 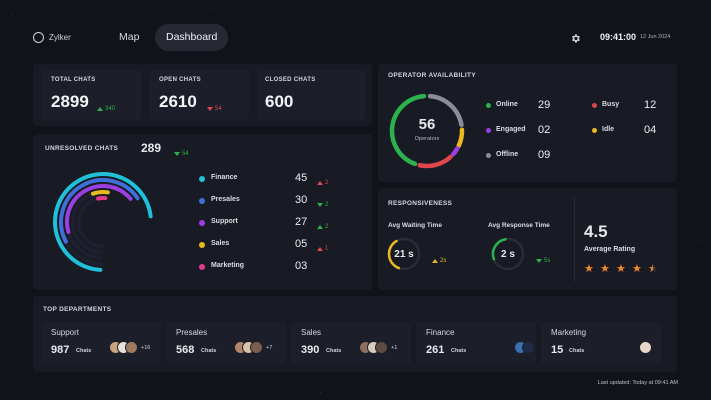 What do you see at coordinates (557, 350) in the screenshot?
I see `department-count: 15` at bounding box center [557, 350].